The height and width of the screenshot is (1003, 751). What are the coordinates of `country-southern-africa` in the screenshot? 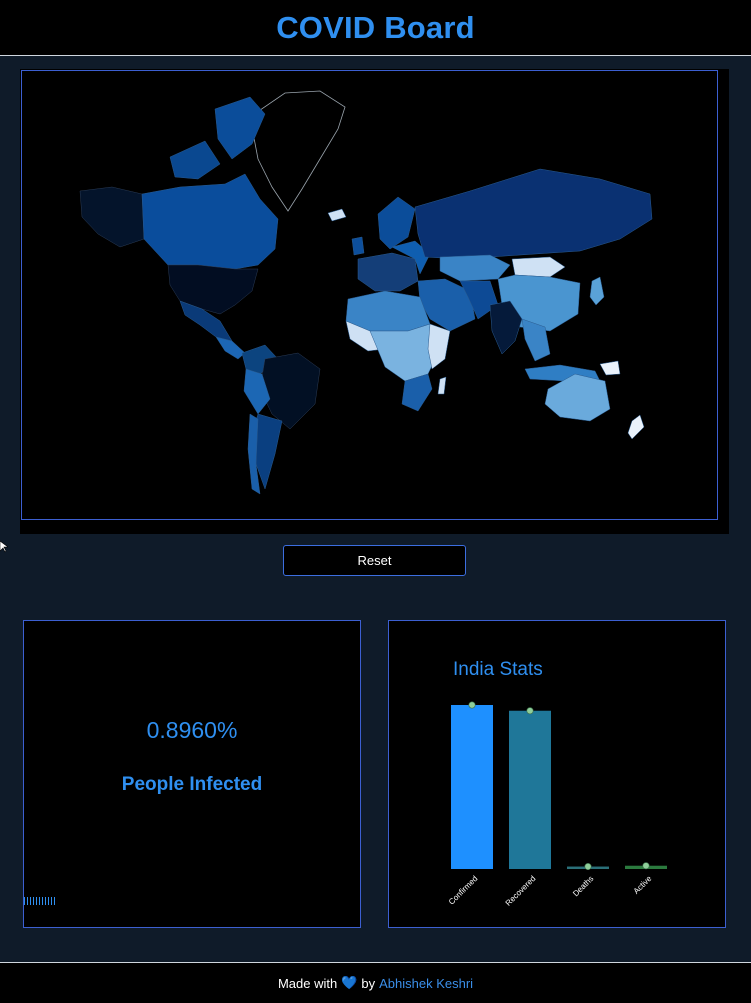 It's located at (417, 392).